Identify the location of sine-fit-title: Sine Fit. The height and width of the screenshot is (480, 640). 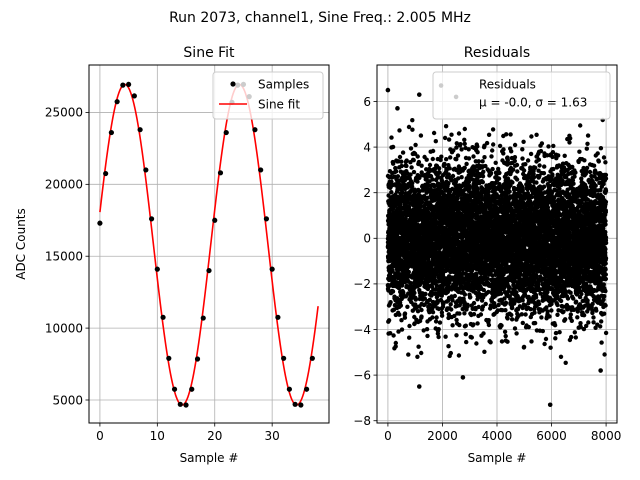
(209, 53).